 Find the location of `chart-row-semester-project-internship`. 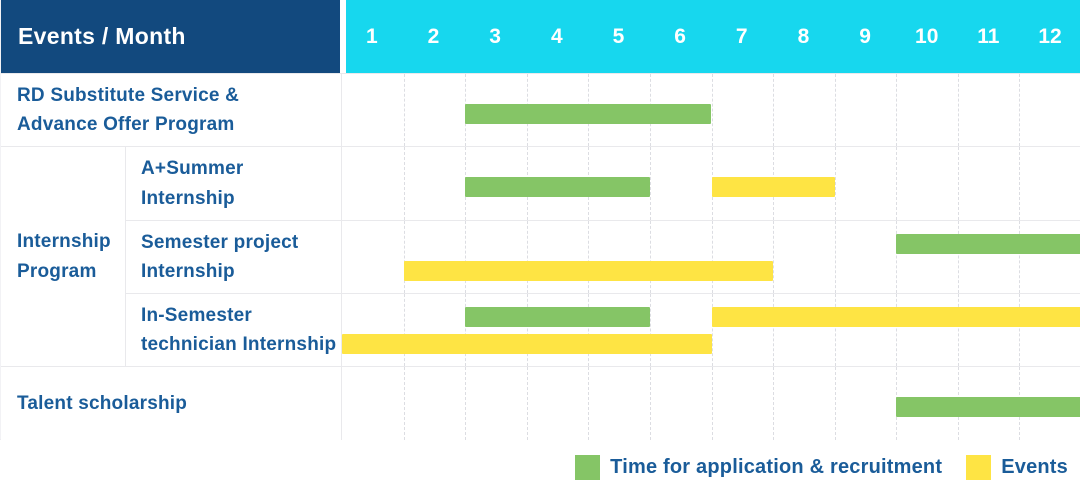

chart-row-semester-project-internship is located at coordinates (710, 256).